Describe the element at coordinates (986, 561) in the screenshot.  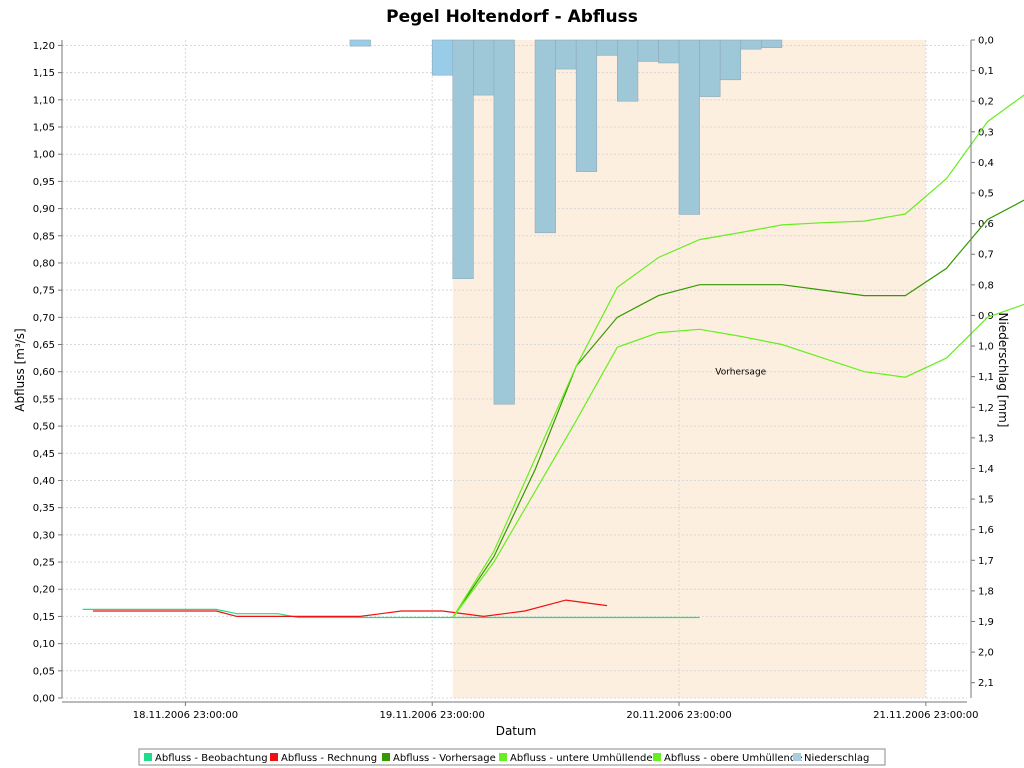
I see `y2-tick-label: 1,7` at that location.